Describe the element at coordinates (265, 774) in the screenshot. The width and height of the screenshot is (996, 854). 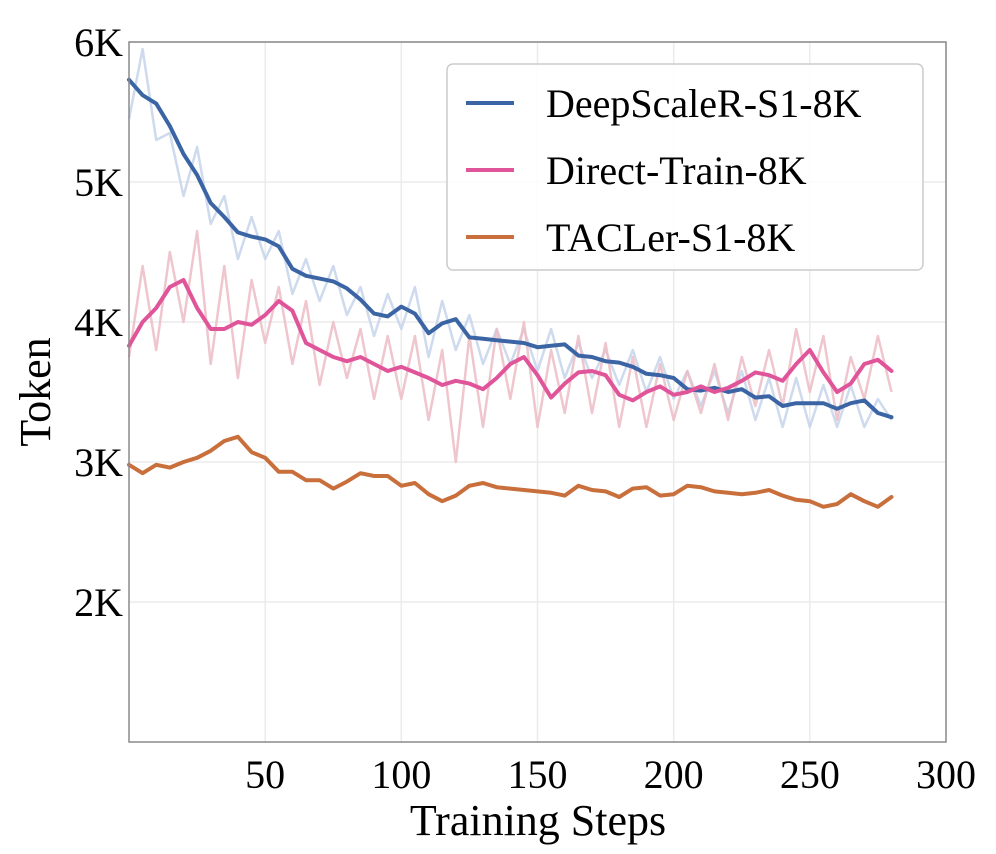
I see `x-tick-label: 50` at that location.